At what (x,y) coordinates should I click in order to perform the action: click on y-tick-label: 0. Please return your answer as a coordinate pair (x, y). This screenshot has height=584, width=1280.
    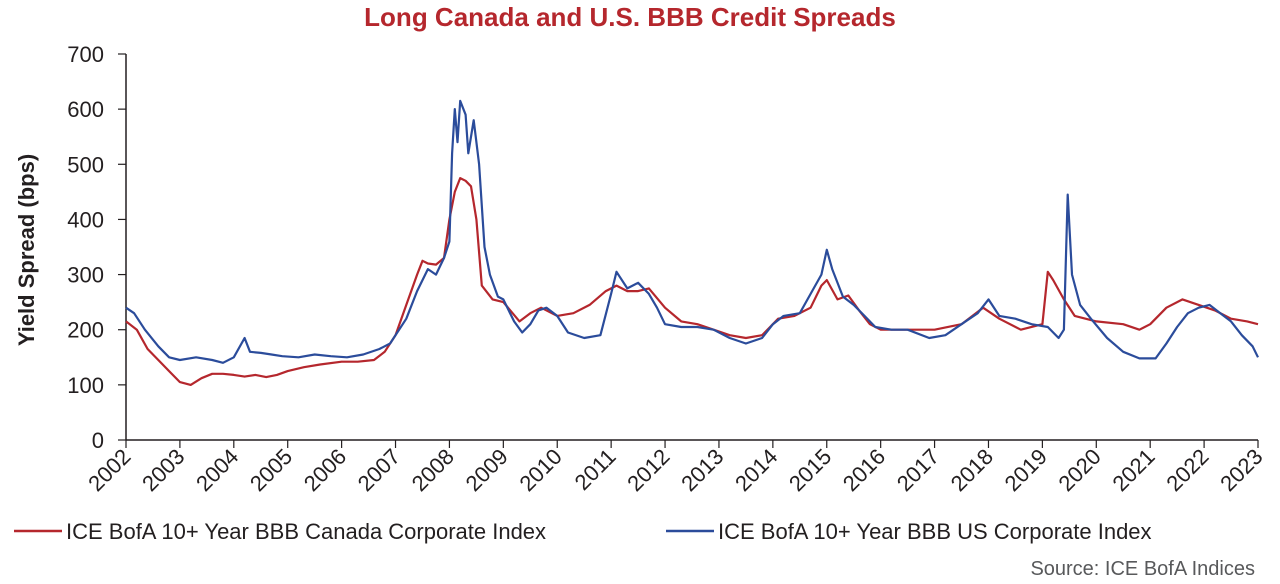
    Looking at the image, I should click on (98, 440).